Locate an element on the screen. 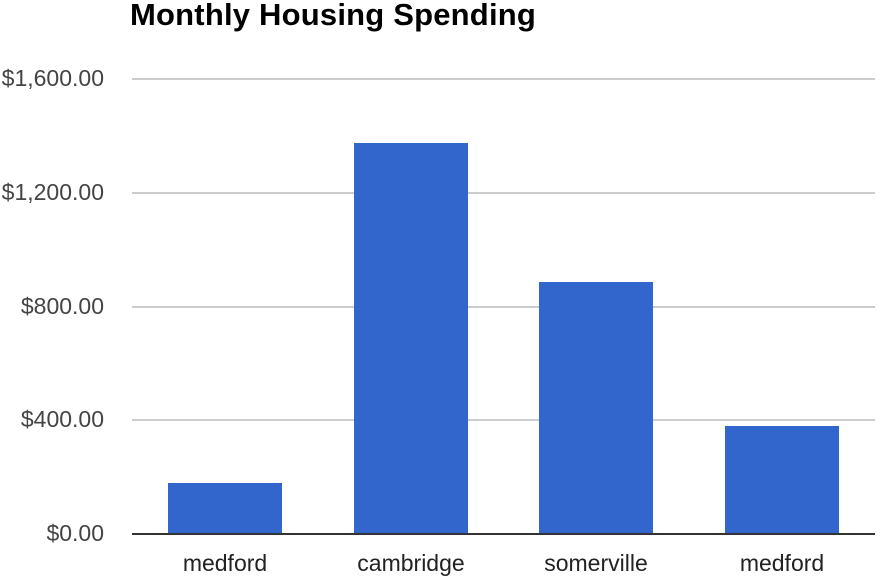 The width and height of the screenshot is (882, 584). y-tick-label: $1,600.00 is located at coordinates (52, 78).